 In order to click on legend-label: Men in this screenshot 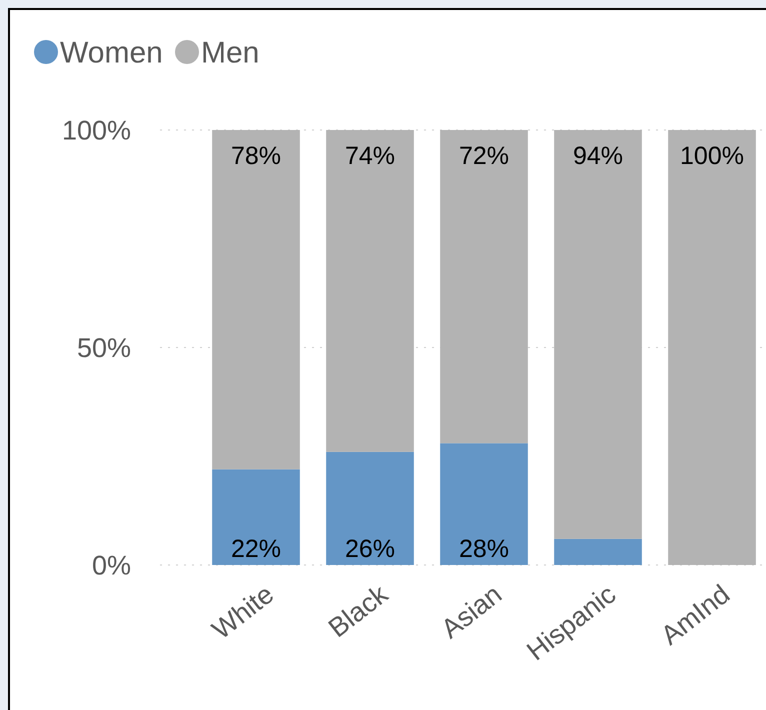, I will do `click(230, 53)`.